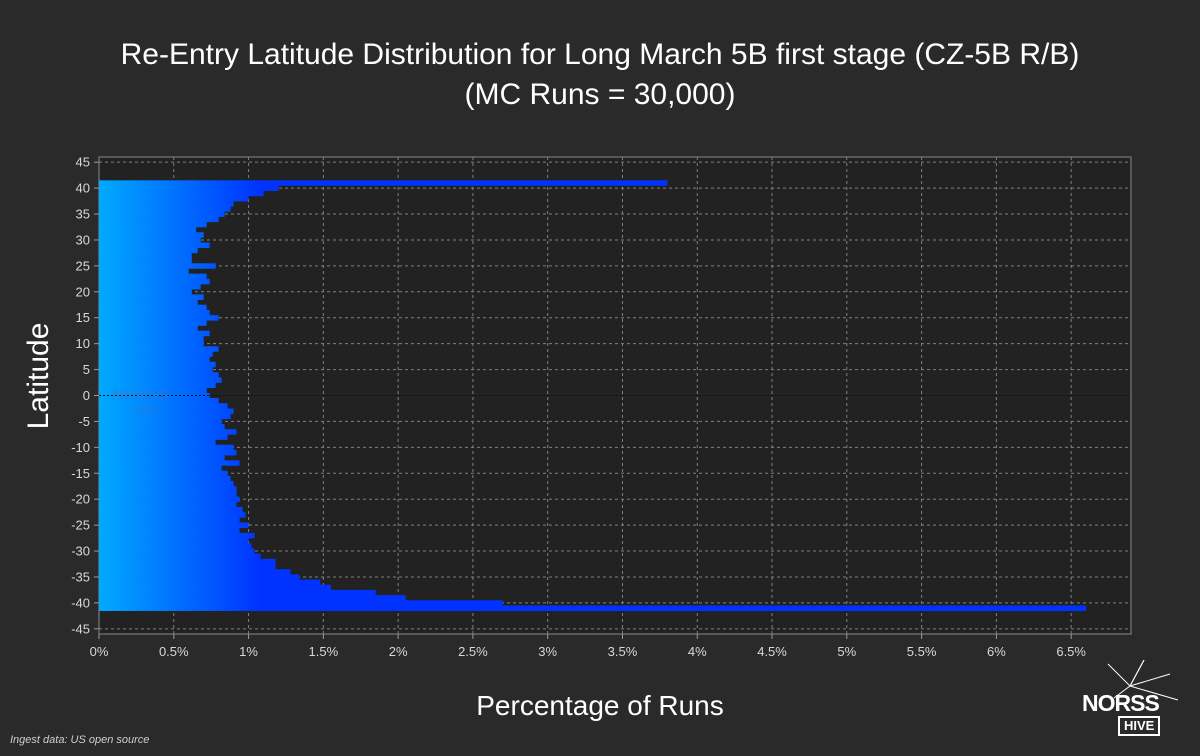 This screenshot has width=1200, height=756. I want to click on bar-lat--8, so click(163, 437).